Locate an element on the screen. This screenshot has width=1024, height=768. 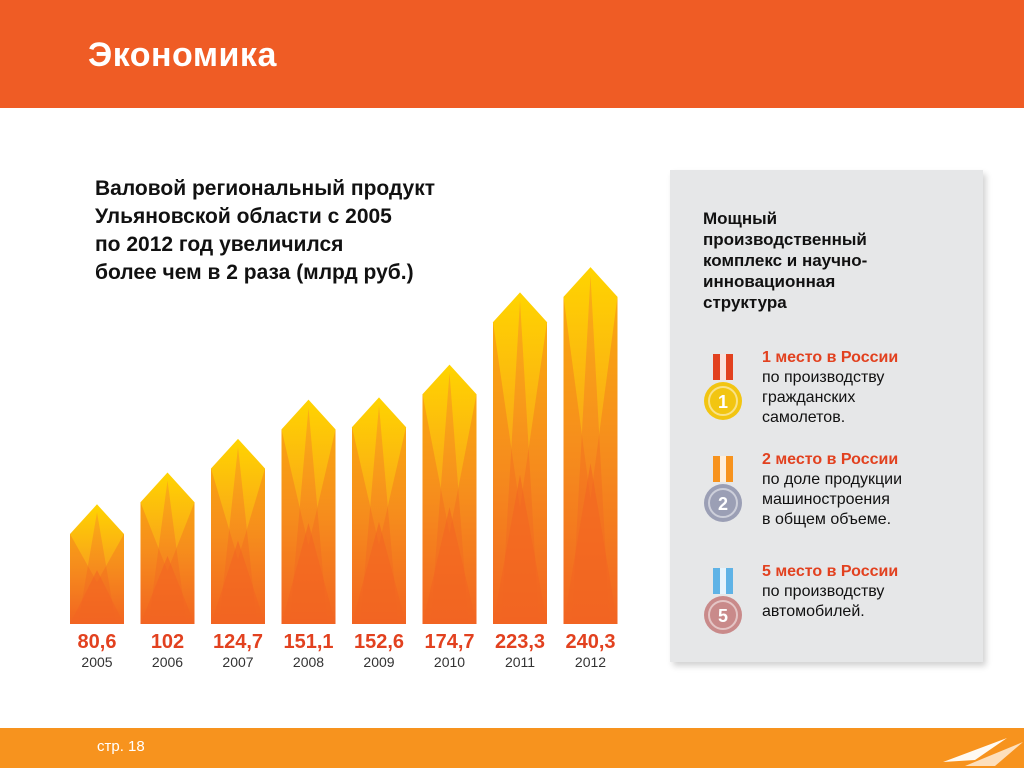
award-desc-line: автомобилей. is located at coordinates (813, 611).